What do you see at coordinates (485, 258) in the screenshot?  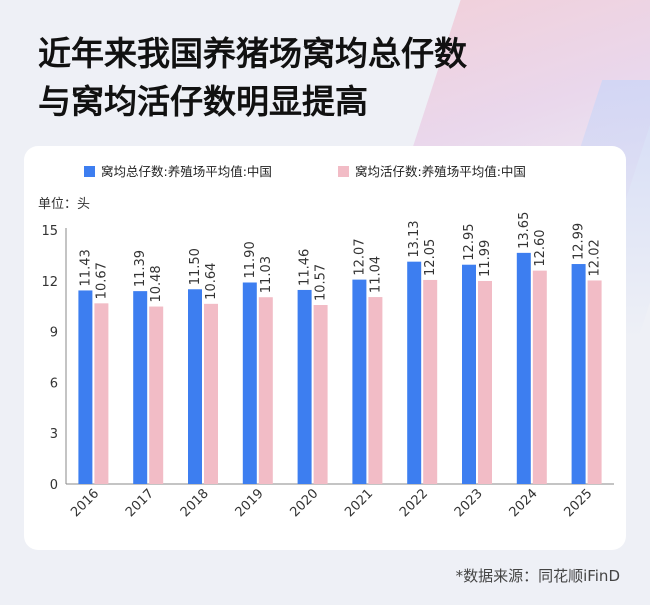 I see `data-label-series-2: 11.99` at bounding box center [485, 258].